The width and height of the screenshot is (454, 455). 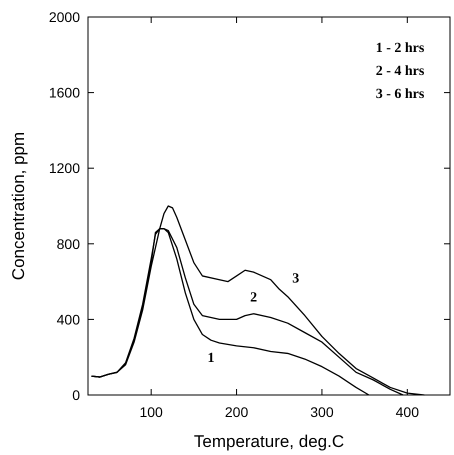 What do you see at coordinates (322, 412) in the screenshot?
I see `x-tick-label: 300` at bounding box center [322, 412].